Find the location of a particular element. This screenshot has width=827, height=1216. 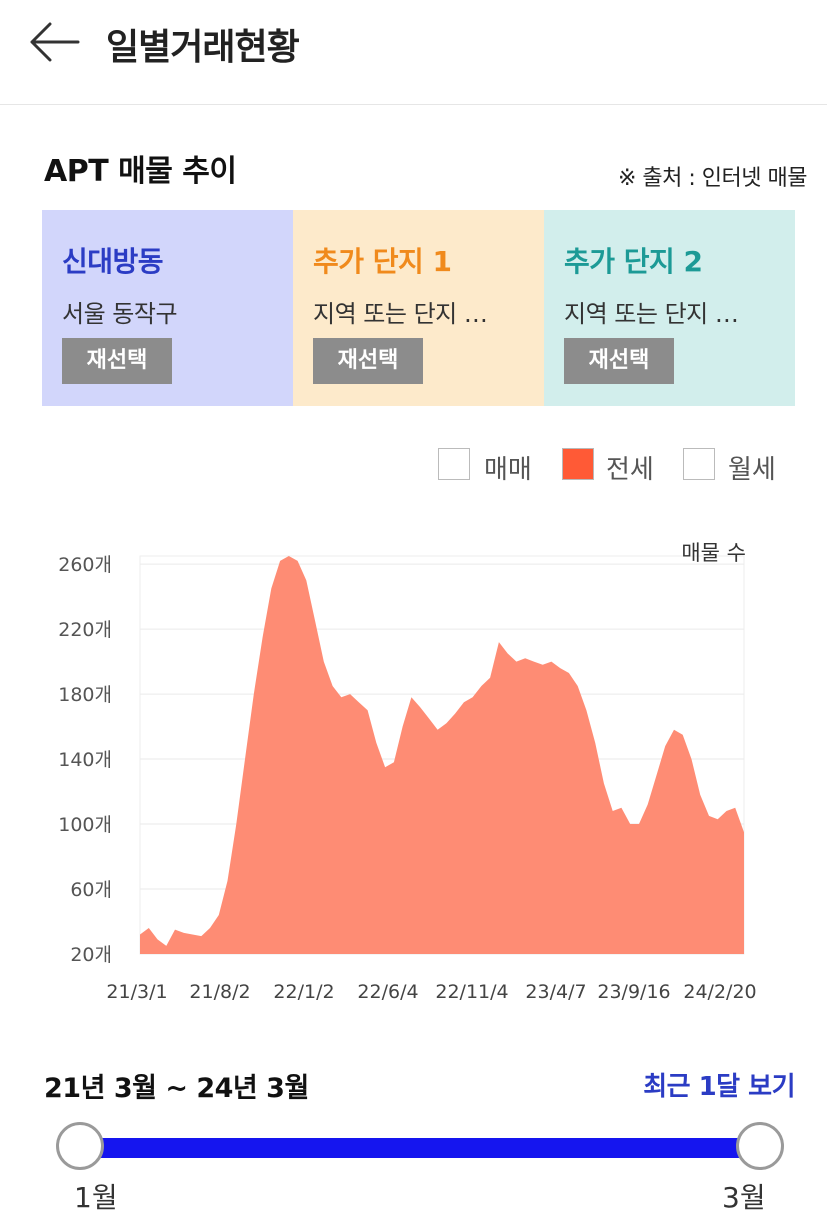

legend-label-jeonse: 전세 is located at coordinates (630, 470).